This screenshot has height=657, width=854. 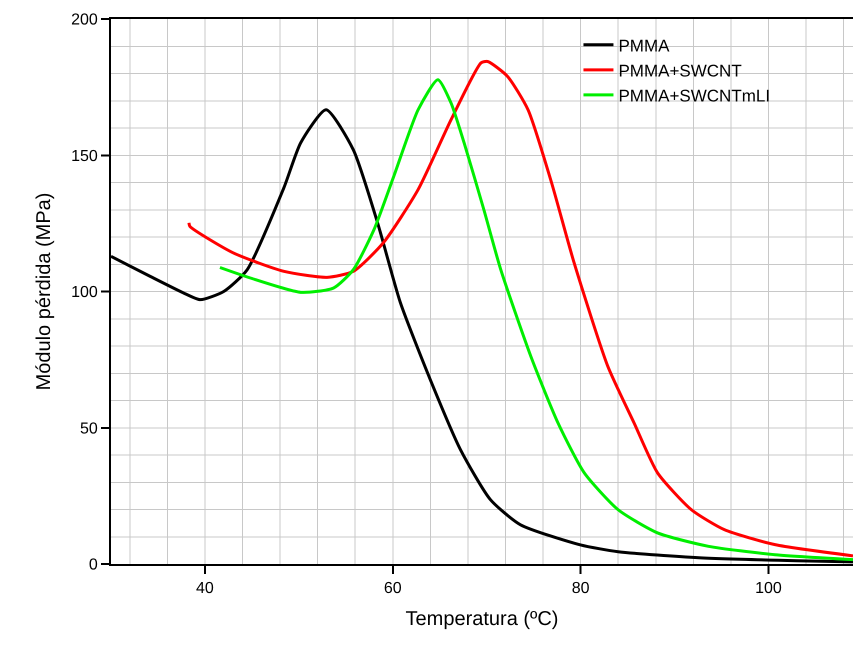 I want to click on legend-label: PMMA, so click(x=644, y=46).